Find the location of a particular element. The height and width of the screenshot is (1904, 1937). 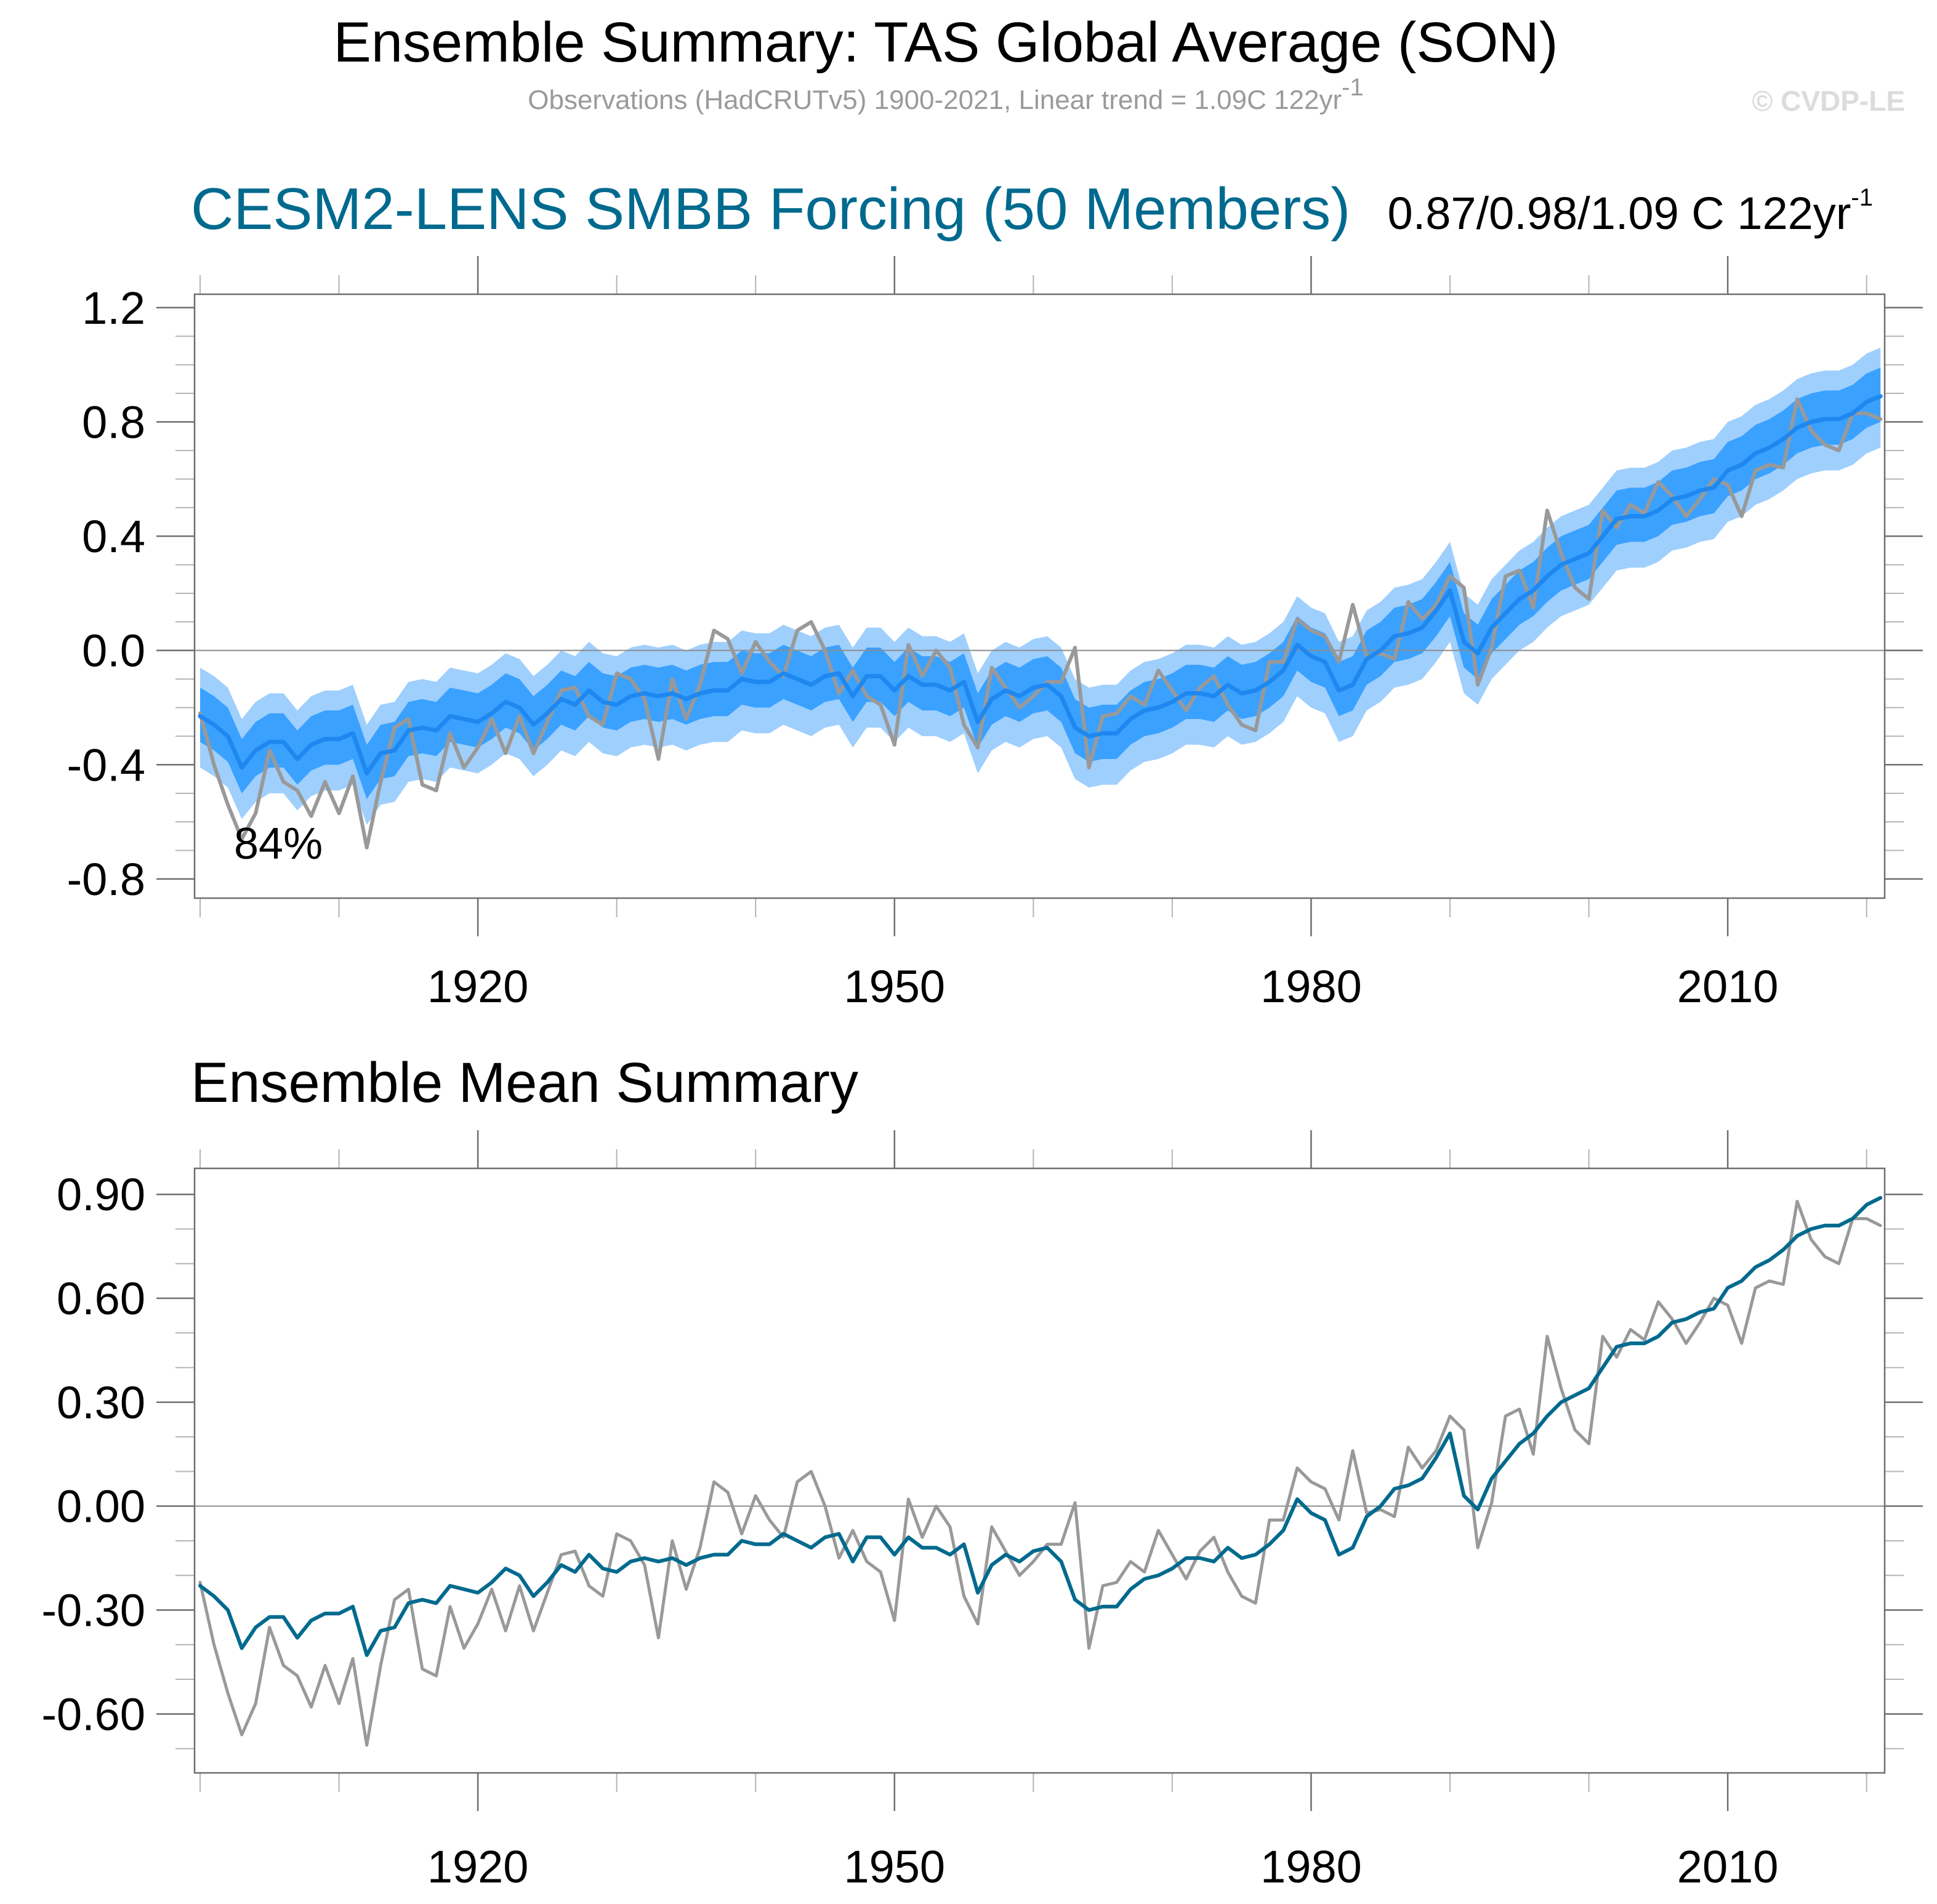

trend-label: 0.87/0.98/1.09 C 122yr-1 is located at coordinates (1630, 211).